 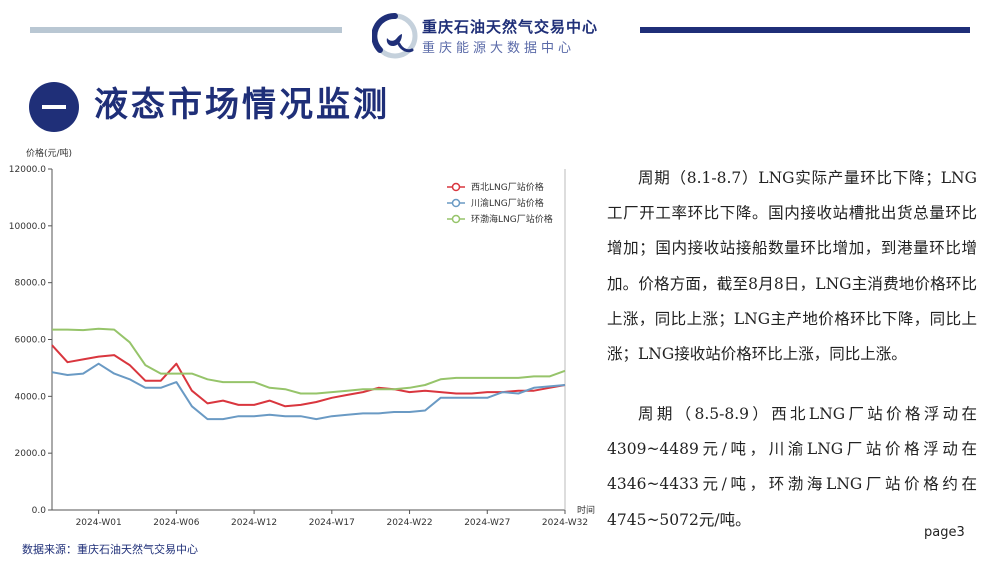 I want to click on oil-drop-logo-icon, so click(x=395, y=36).